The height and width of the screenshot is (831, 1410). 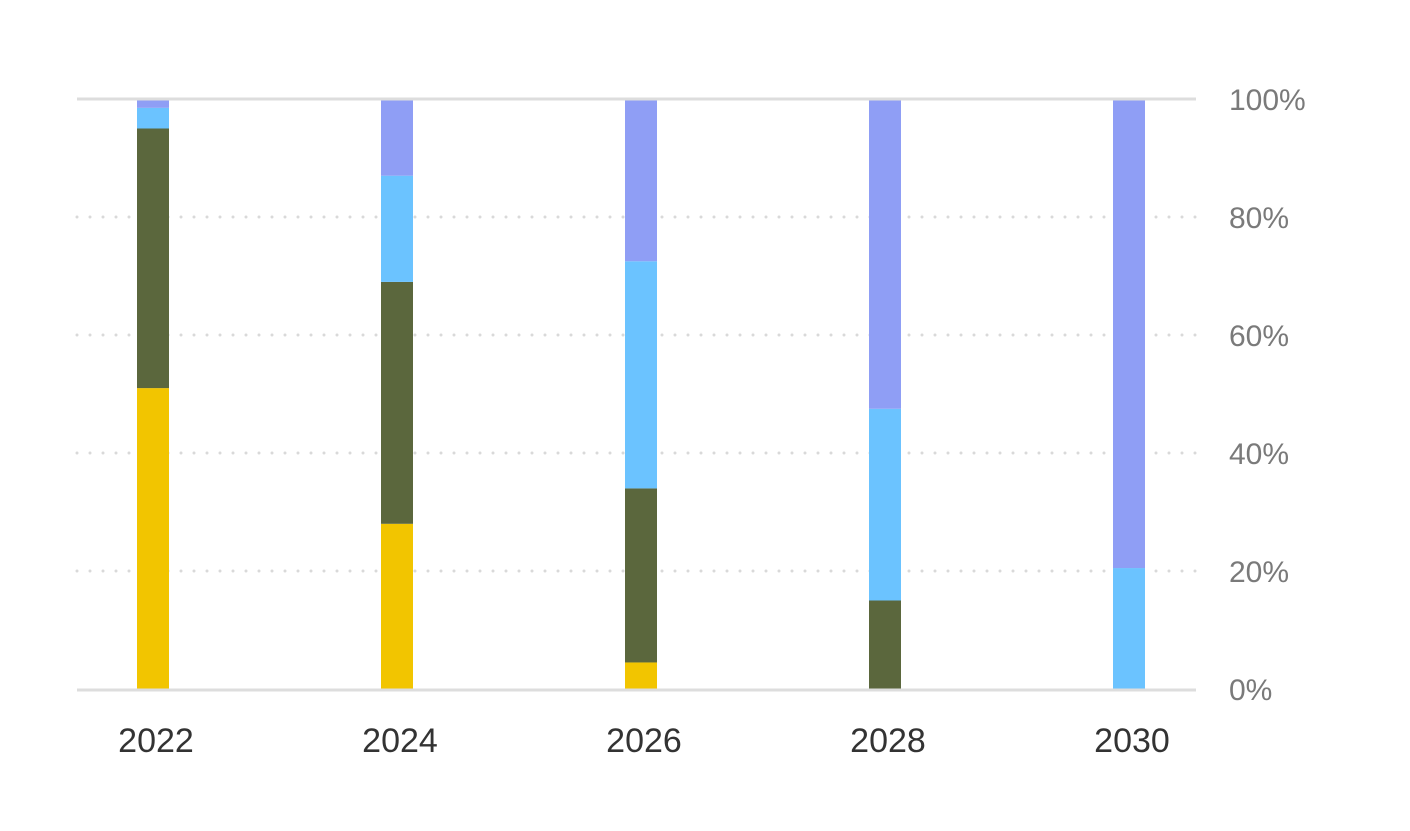 What do you see at coordinates (1132, 741) in the screenshot?
I see `x-tick-label-2030: 2030` at bounding box center [1132, 741].